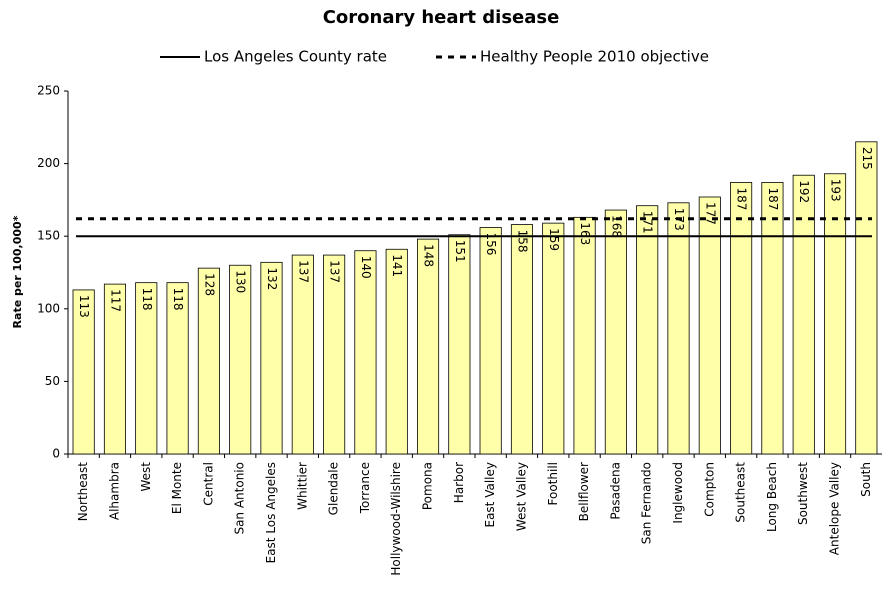 The width and height of the screenshot is (883, 597). What do you see at coordinates (866, 479) in the screenshot?
I see `x-tick-label: South` at bounding box center [866, 479].